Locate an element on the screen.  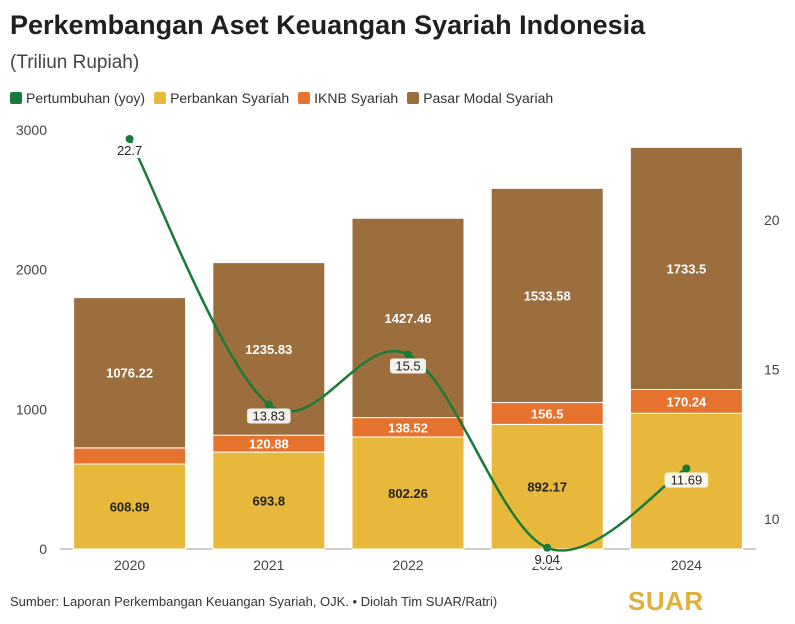
growth-data-label: 15.5 is located at coordinates (407, 365).